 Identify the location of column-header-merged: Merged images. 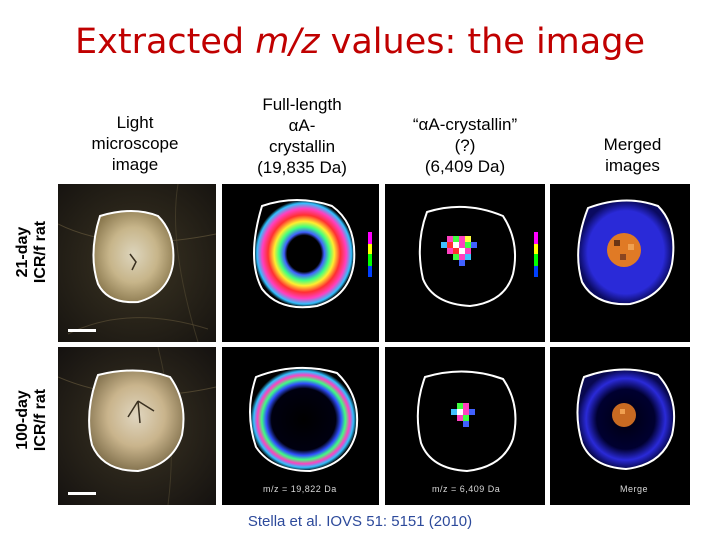
(632, 155).